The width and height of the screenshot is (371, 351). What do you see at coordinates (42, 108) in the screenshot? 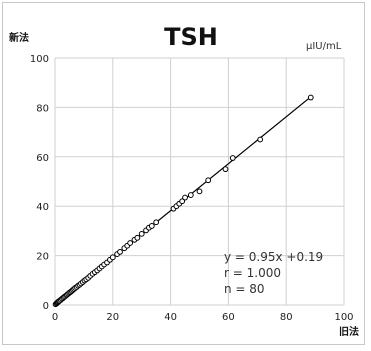
I see `y-tick-label: 80` at bounding box center [42, 108].